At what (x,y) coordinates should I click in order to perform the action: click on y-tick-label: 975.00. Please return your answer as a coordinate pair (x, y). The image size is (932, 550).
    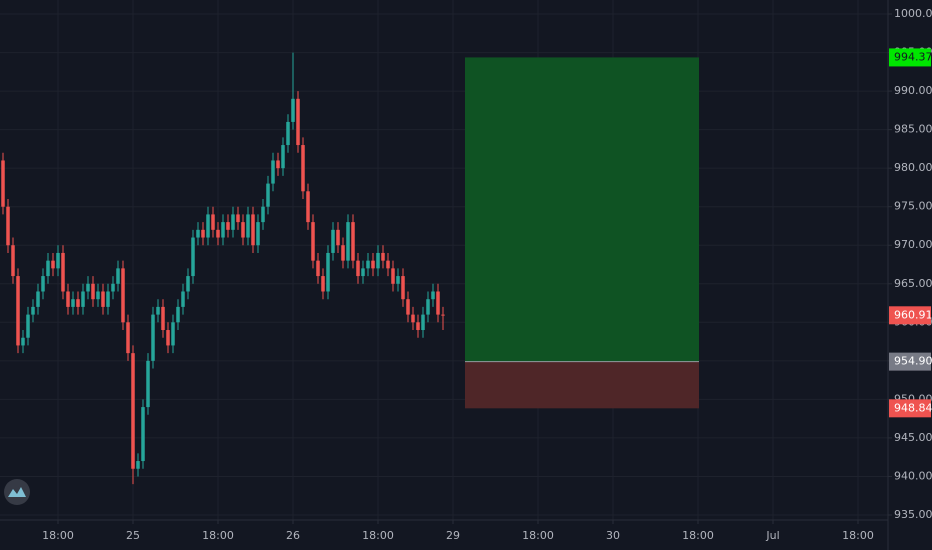
    Looking at the image, I should click on (913, 206).